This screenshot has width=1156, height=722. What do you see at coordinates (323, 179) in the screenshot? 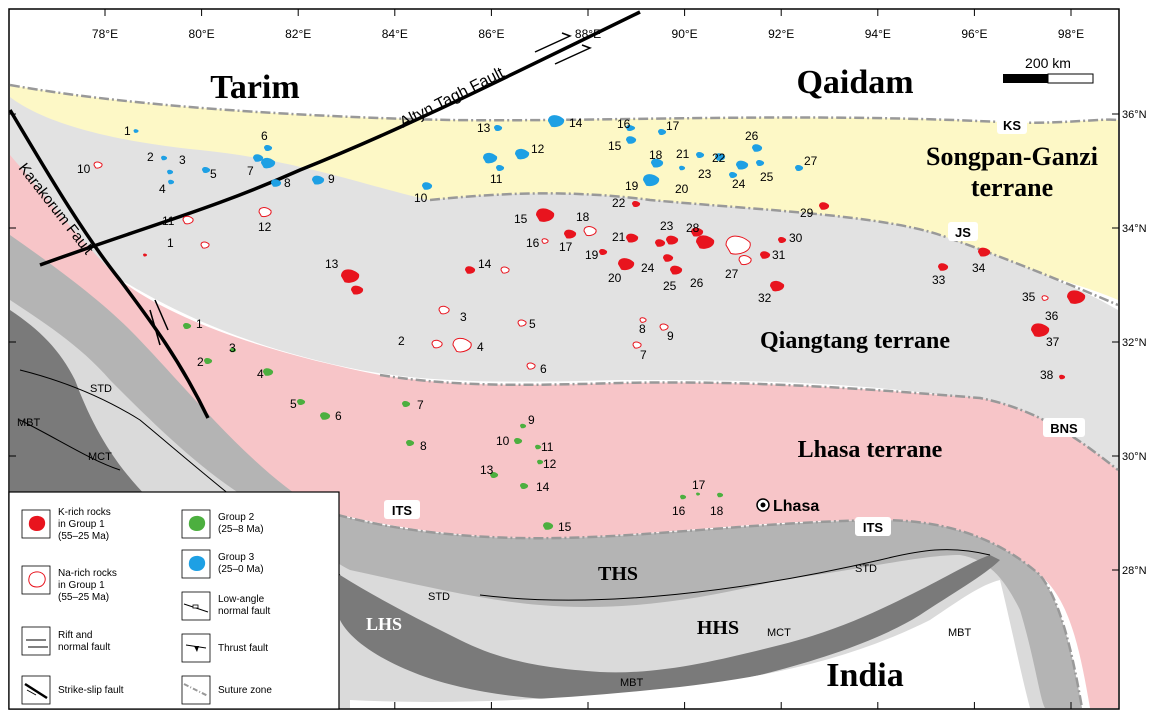
I see `group3-site-9: 9` at bounding box center [323, 179].